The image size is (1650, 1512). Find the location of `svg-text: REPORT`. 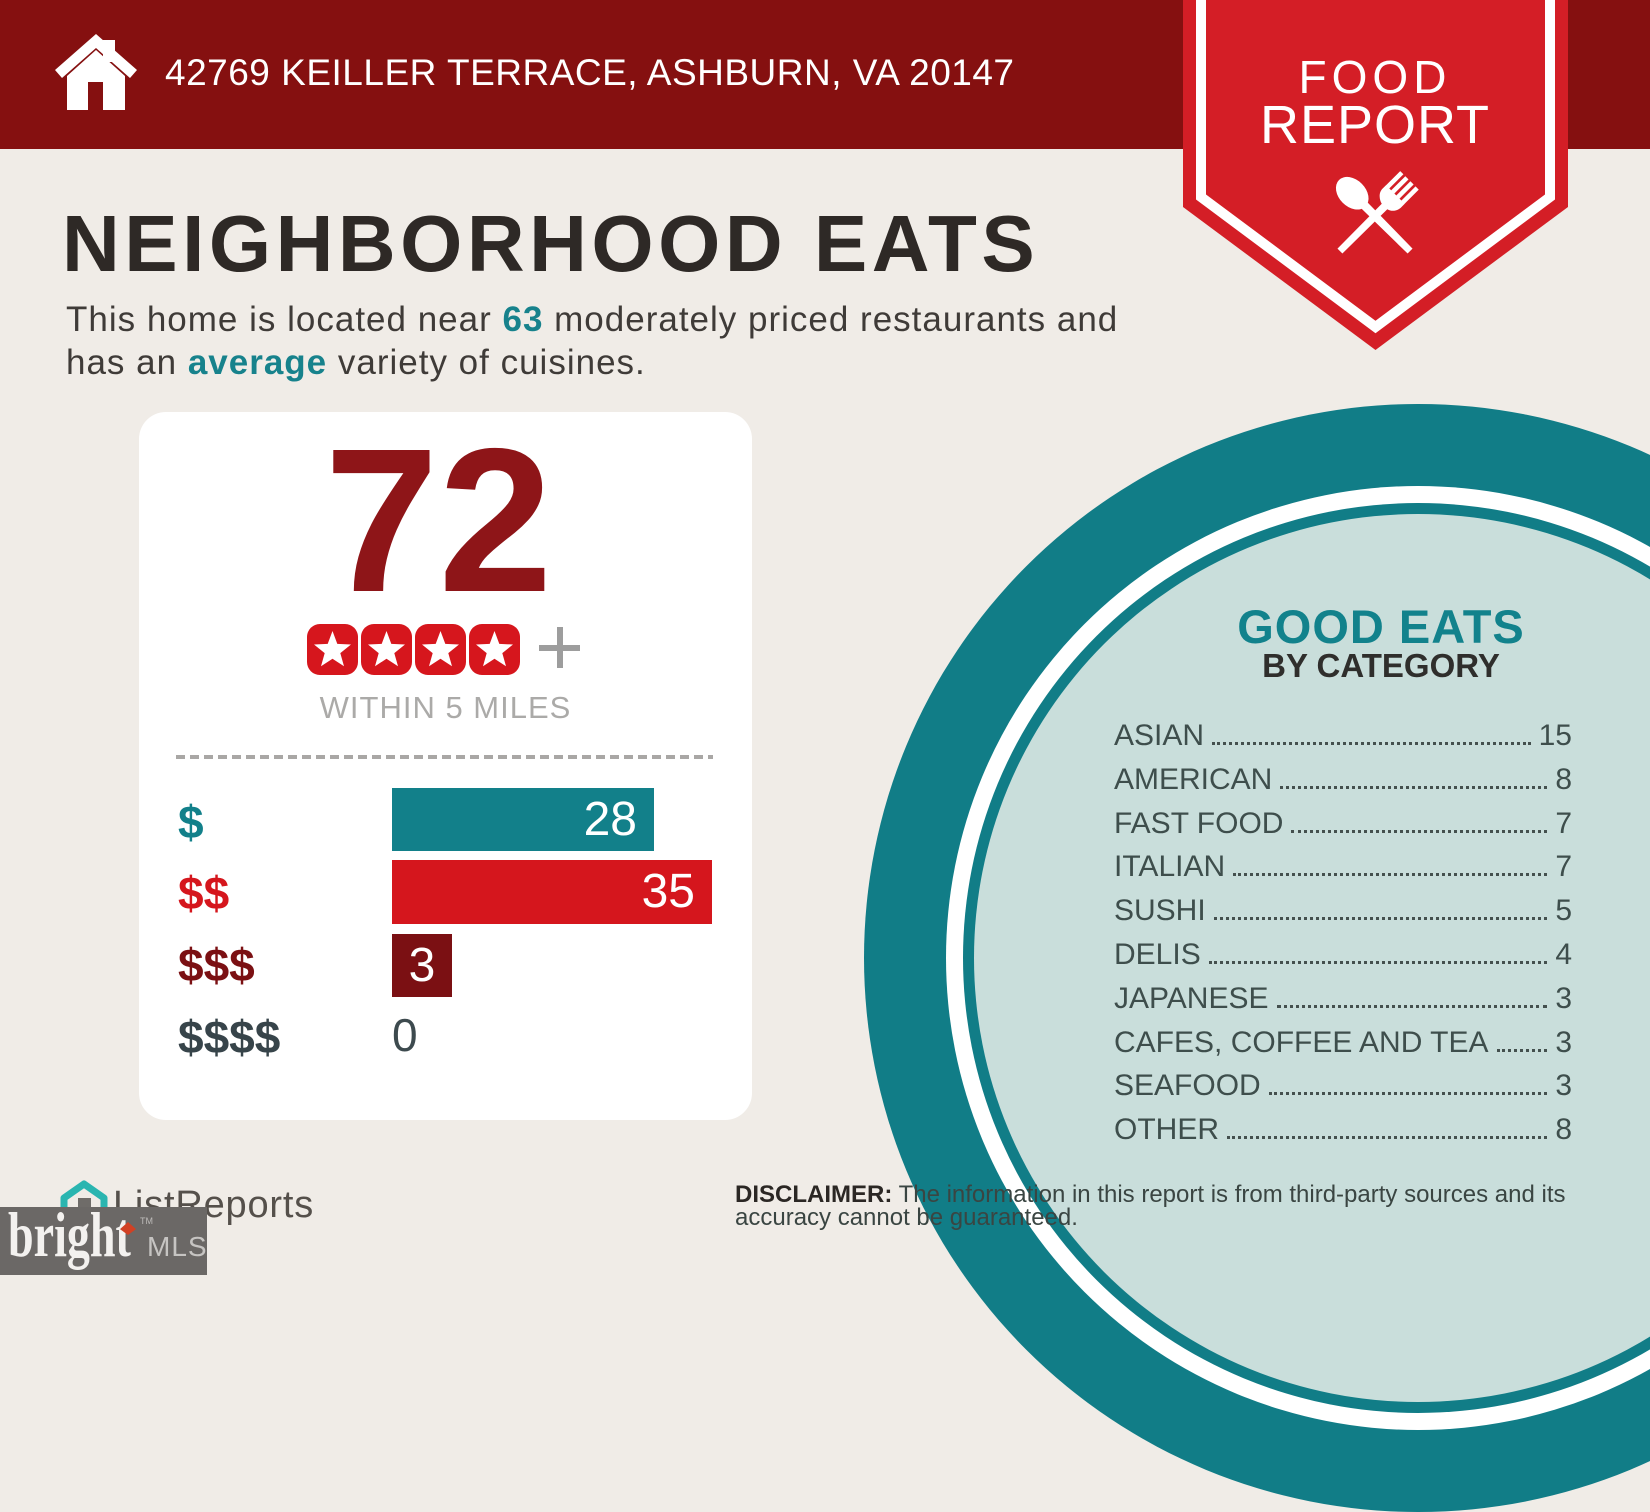

svg-text: REPORT is located at coordinates (1375, 125).